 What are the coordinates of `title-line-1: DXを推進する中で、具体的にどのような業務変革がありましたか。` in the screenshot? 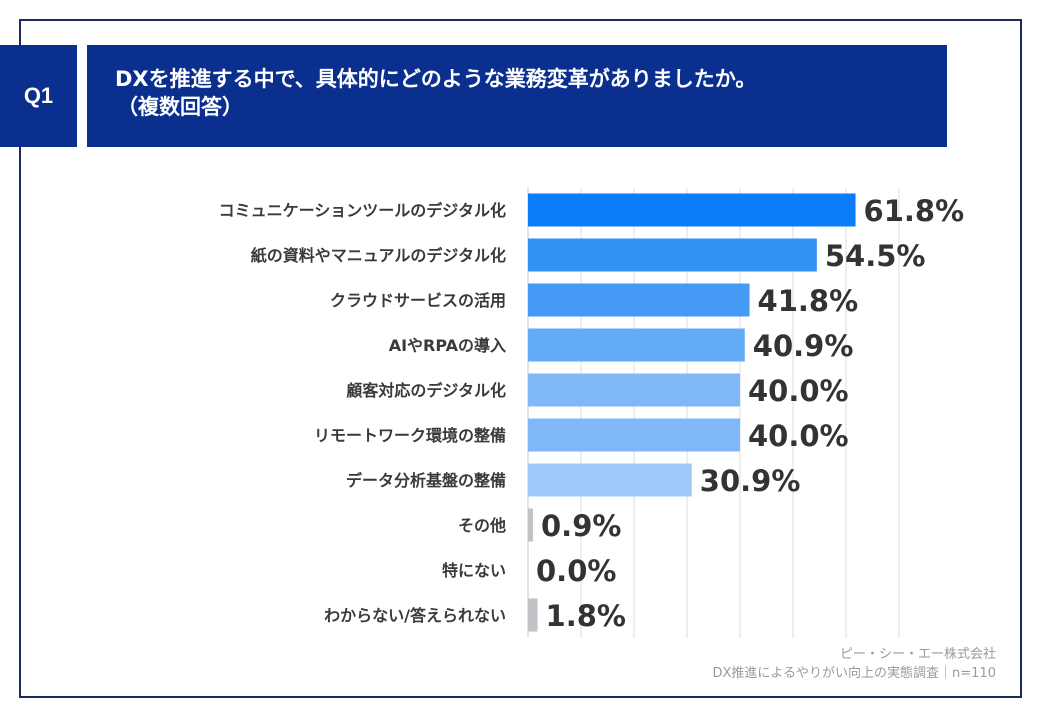 It's located at (436, 79).